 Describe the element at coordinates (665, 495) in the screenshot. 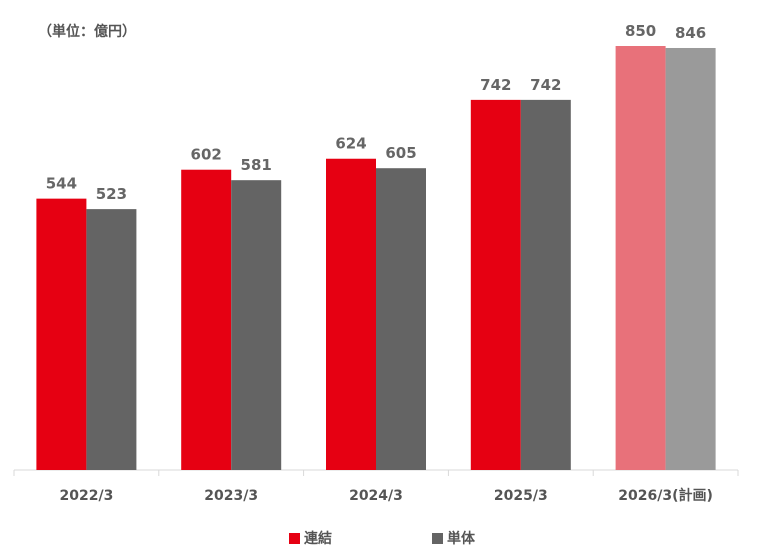

I see `x-tick-label: 2026/3(計画)` at that location.